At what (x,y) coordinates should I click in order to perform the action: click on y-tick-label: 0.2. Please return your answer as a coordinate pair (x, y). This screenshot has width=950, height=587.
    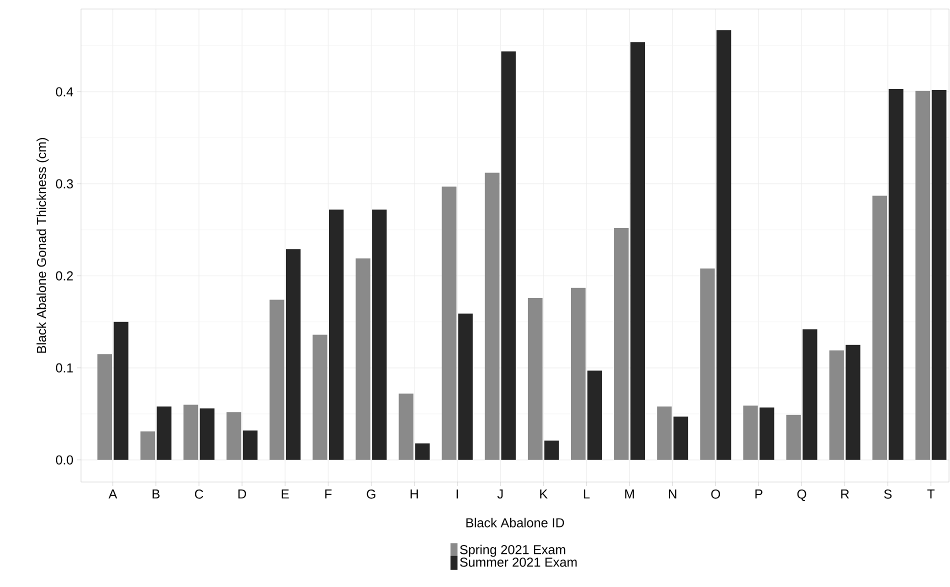
    Looking at the image, I should click on (64, 275).